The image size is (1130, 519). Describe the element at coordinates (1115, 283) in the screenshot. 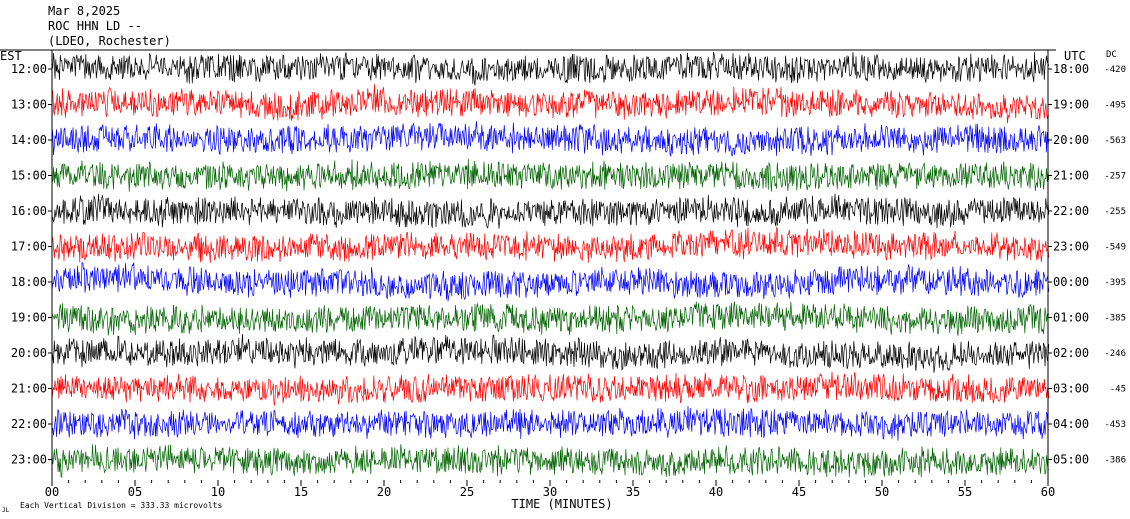

I see `dc-offset-label: -395` at that location.